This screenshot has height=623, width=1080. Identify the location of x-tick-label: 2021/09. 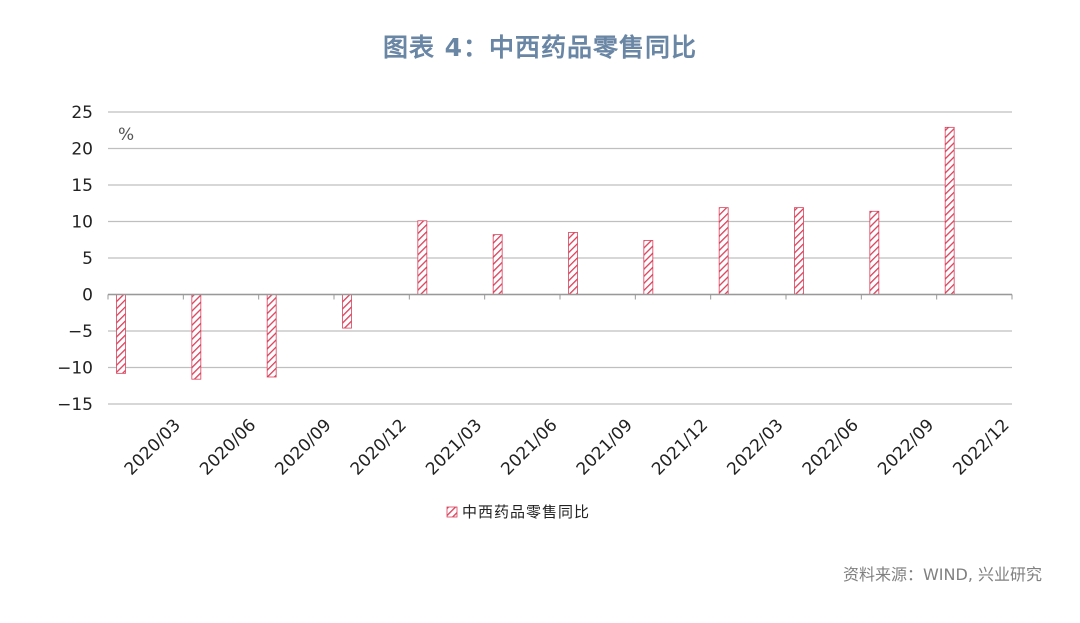
(605, 447).